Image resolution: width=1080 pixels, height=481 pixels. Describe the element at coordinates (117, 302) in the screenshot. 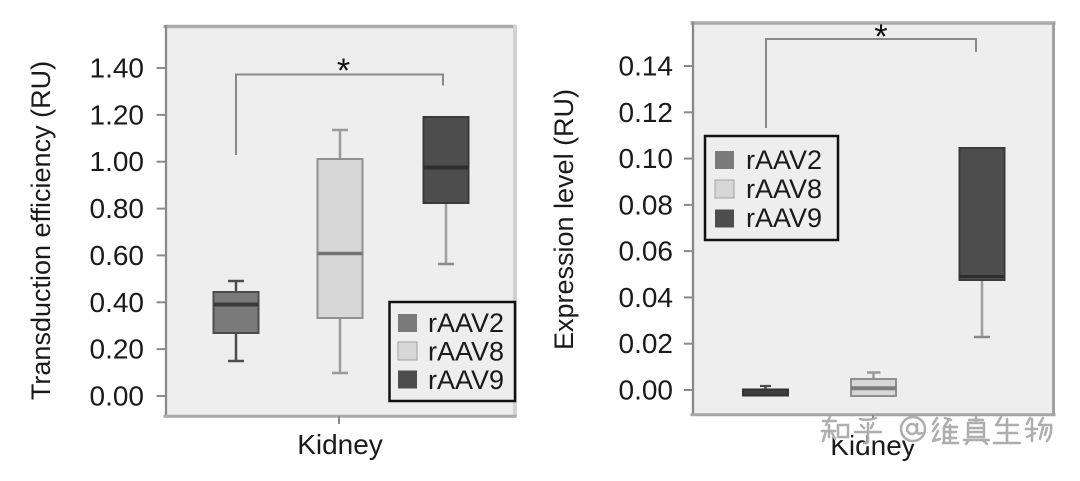

I see `svg-text: 0.40` at that location.